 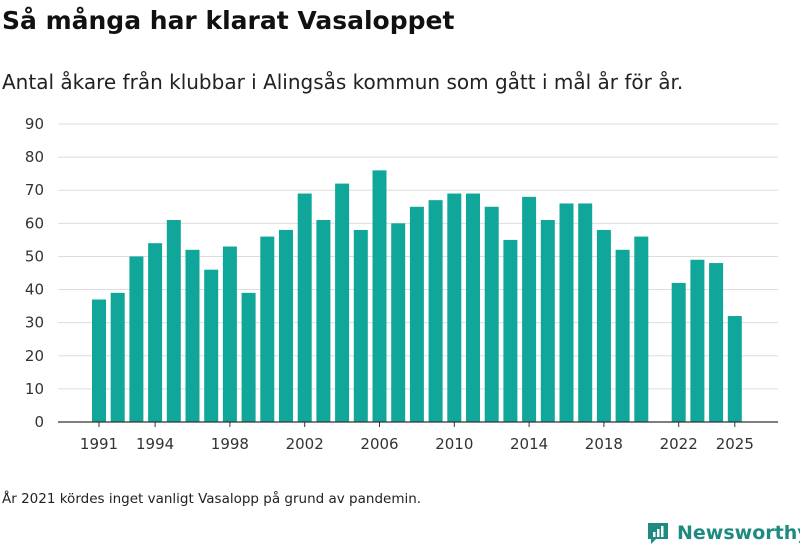 What do you see at coordinates (39, 422) in the screenshot?
I see `y-tick-label: 0` at bounding box center [39, 422].